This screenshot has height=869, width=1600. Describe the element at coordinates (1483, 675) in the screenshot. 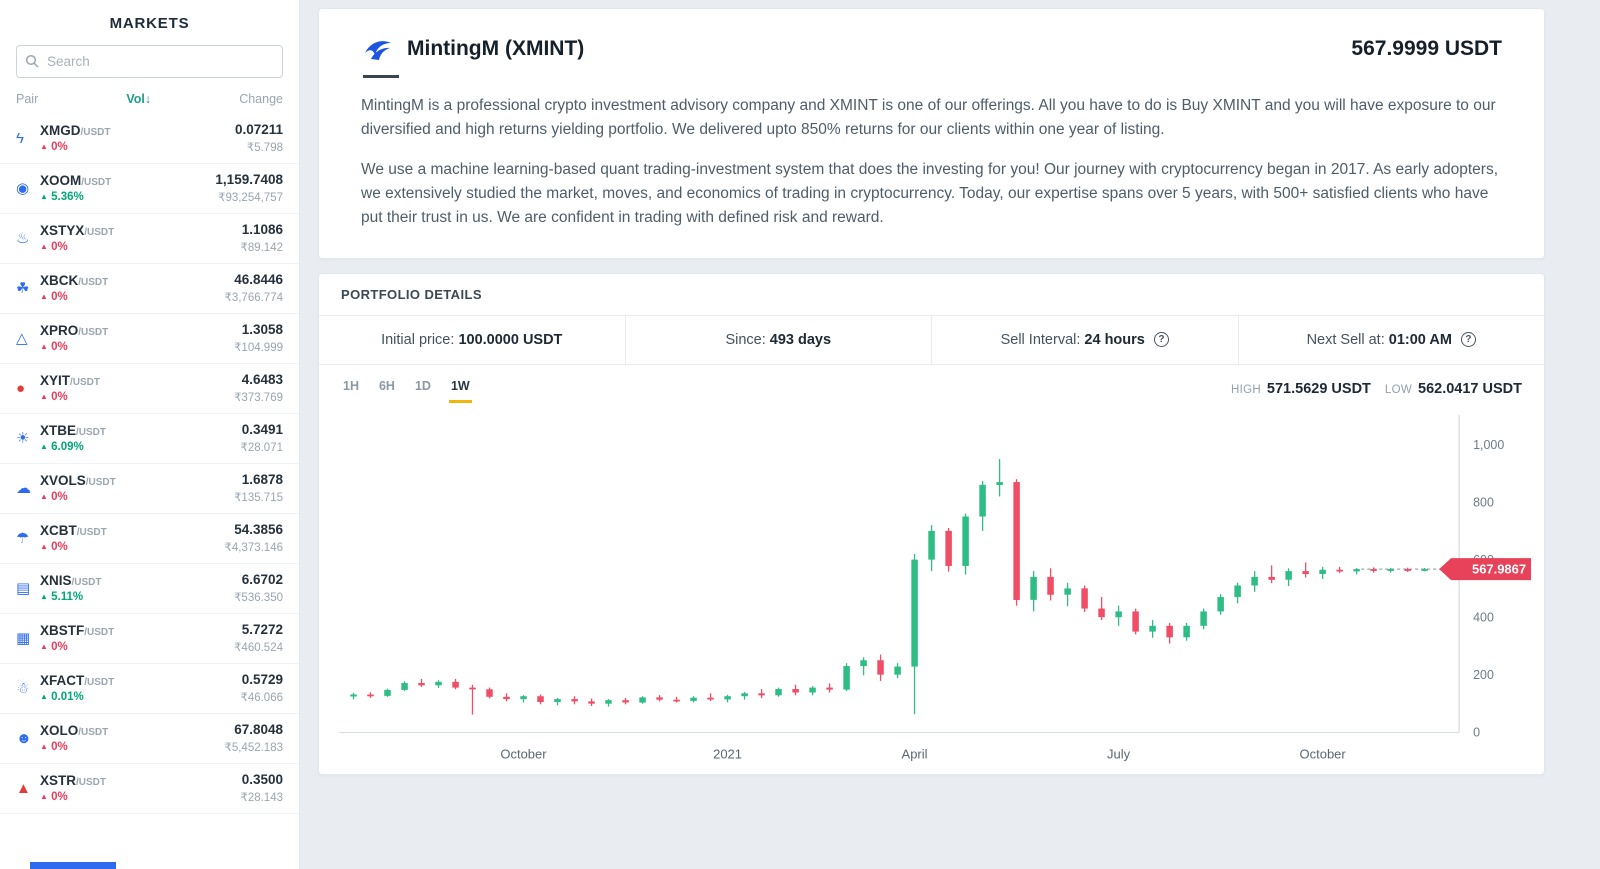

I see `svg-text: 200` at that location.